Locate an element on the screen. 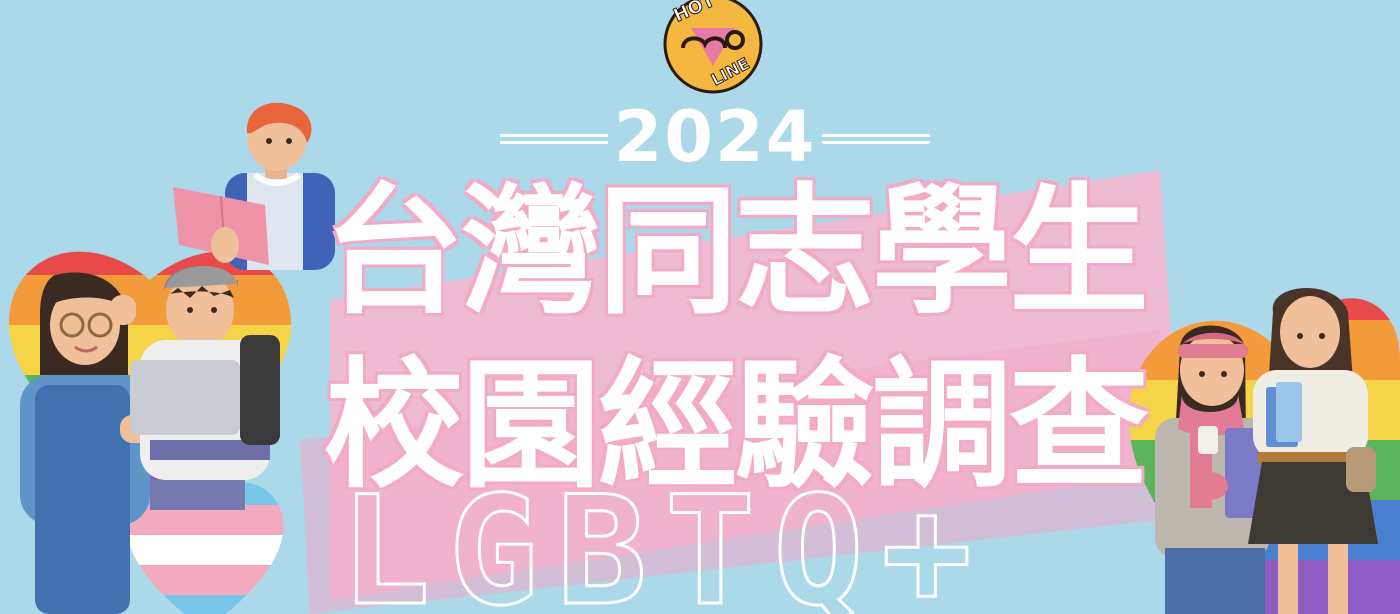 The image size is (1400, 614). lgbtq-outline-text: LGBTQ+ is located at coordinates (664, 539).